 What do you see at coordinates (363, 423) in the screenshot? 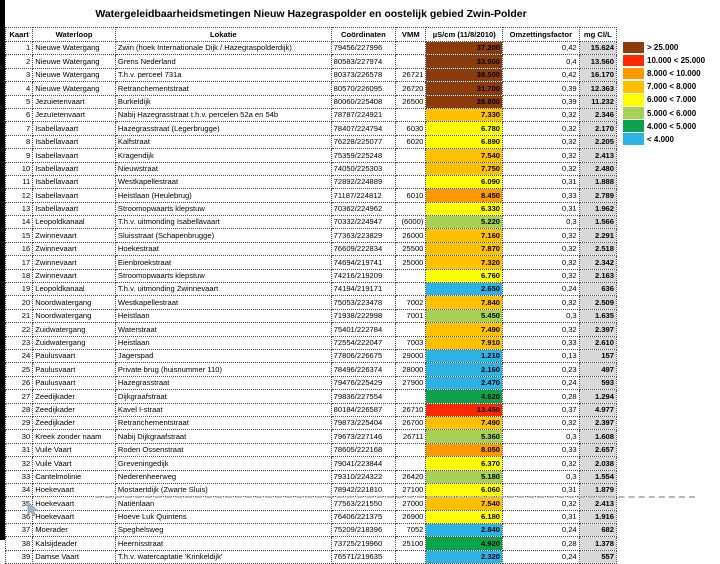
I see `cell-coordinaten: 79873/225404` at bounding box center [363, 423].